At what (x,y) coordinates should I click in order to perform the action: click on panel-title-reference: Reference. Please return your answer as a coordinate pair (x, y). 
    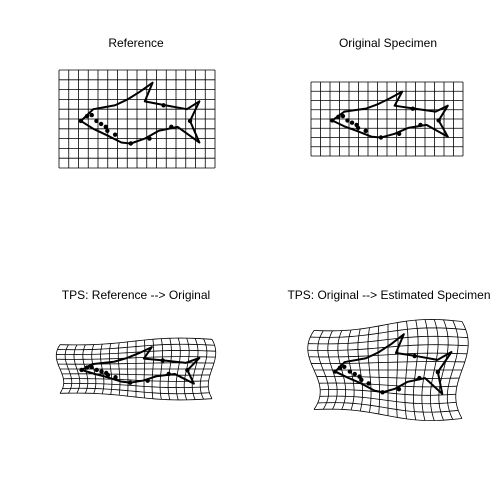
    Looking at the image, I should click on (136, 43).